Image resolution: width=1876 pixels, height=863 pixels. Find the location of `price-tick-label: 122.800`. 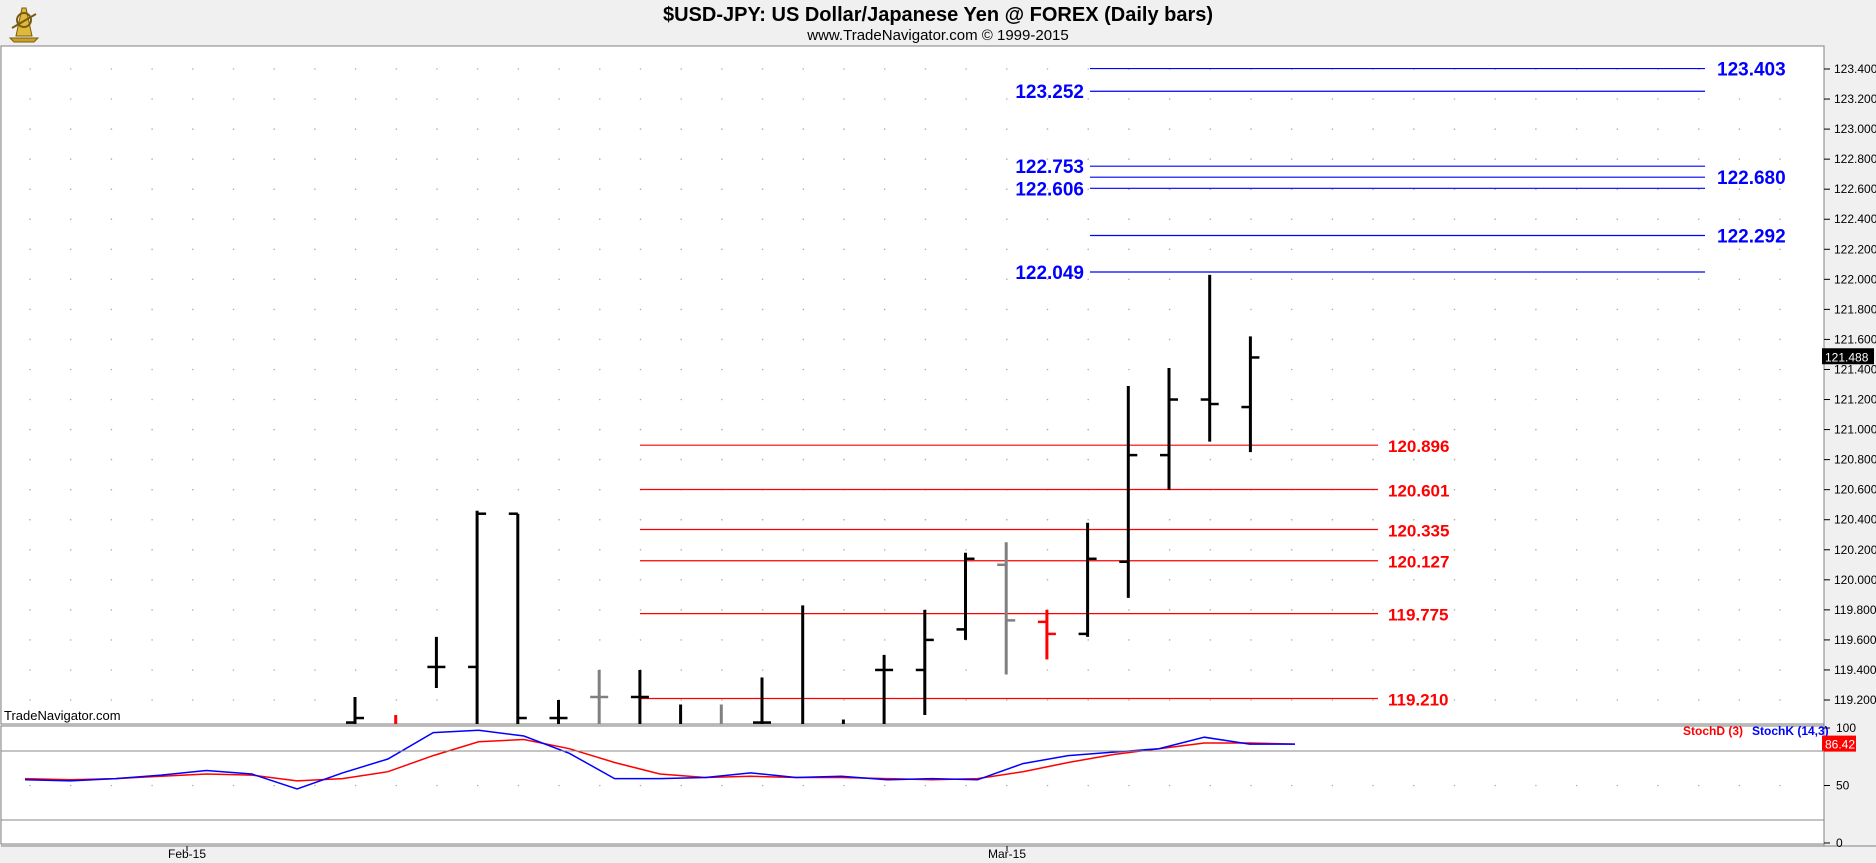

price-tick-label: 122.800 is located at coordinates (1855, 159).